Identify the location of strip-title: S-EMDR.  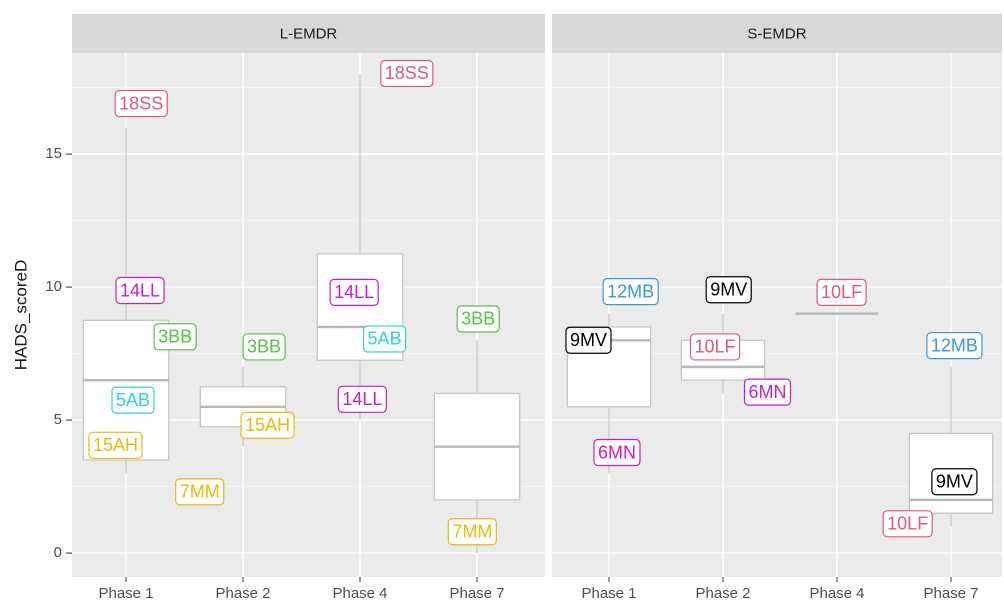
(776, 33).